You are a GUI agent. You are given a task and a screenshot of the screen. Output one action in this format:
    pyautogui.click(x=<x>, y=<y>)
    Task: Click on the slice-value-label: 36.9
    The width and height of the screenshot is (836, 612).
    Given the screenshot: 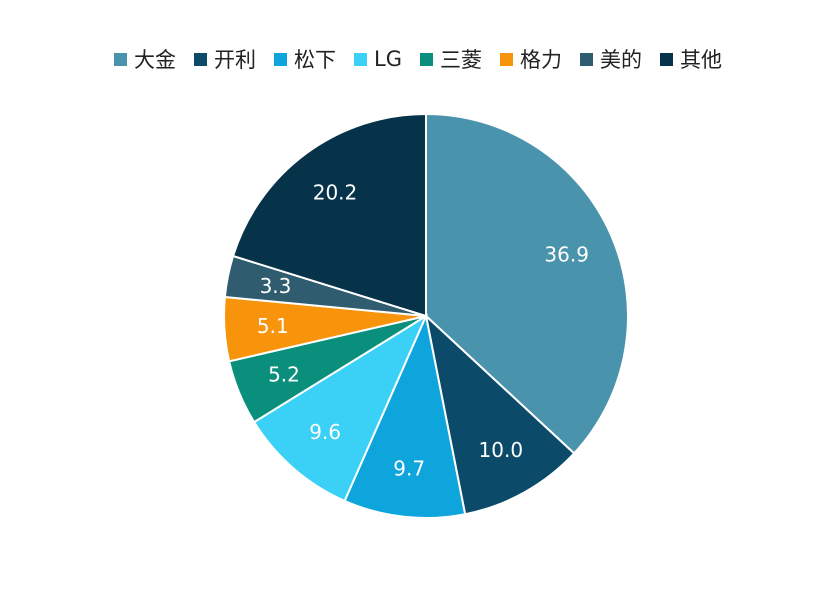 What is the action you would take?
    pyautogui.click(x=566, y=255)
    